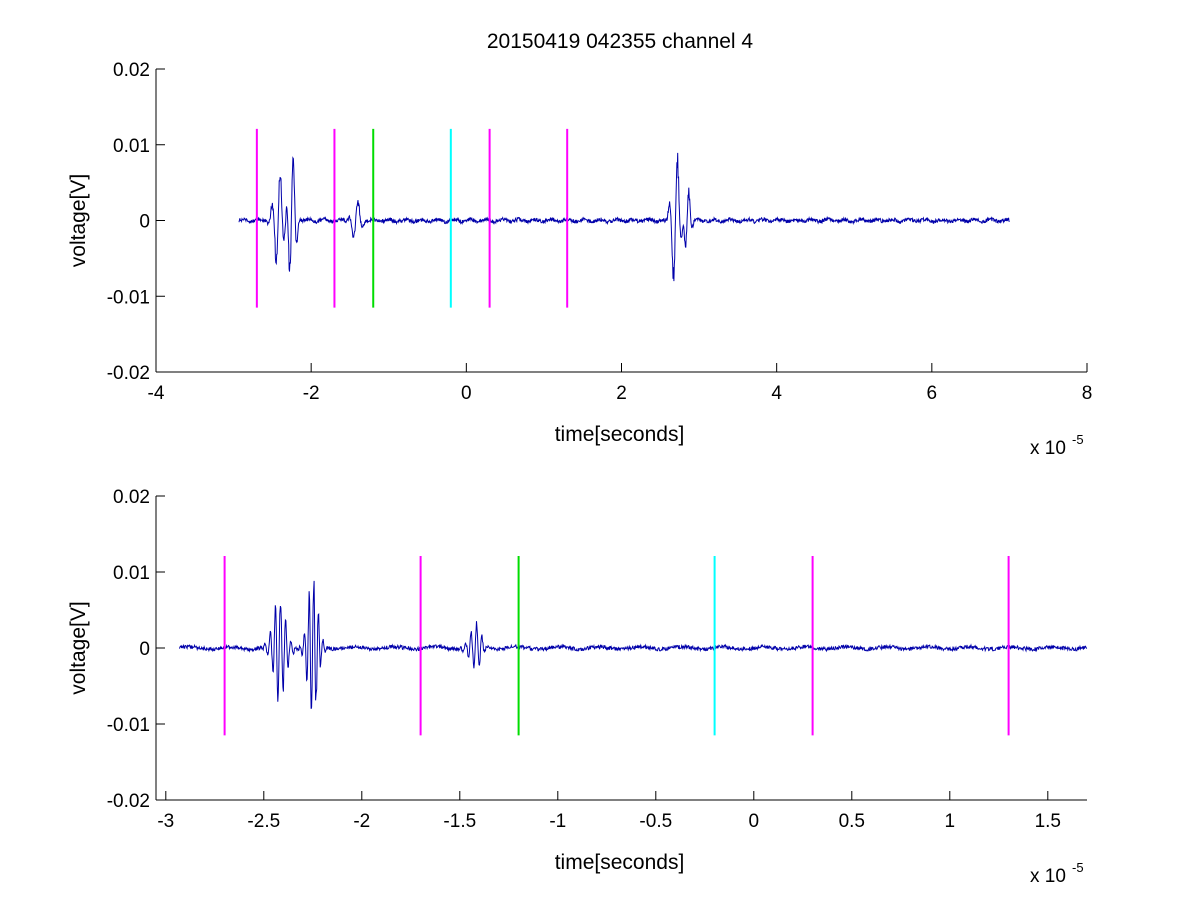 The height and width of the screenshot is (901, 1200). Describe the element at coordinates (1048, 821) in the screenshot. I see `x-tick-label: 1.5` at that location.